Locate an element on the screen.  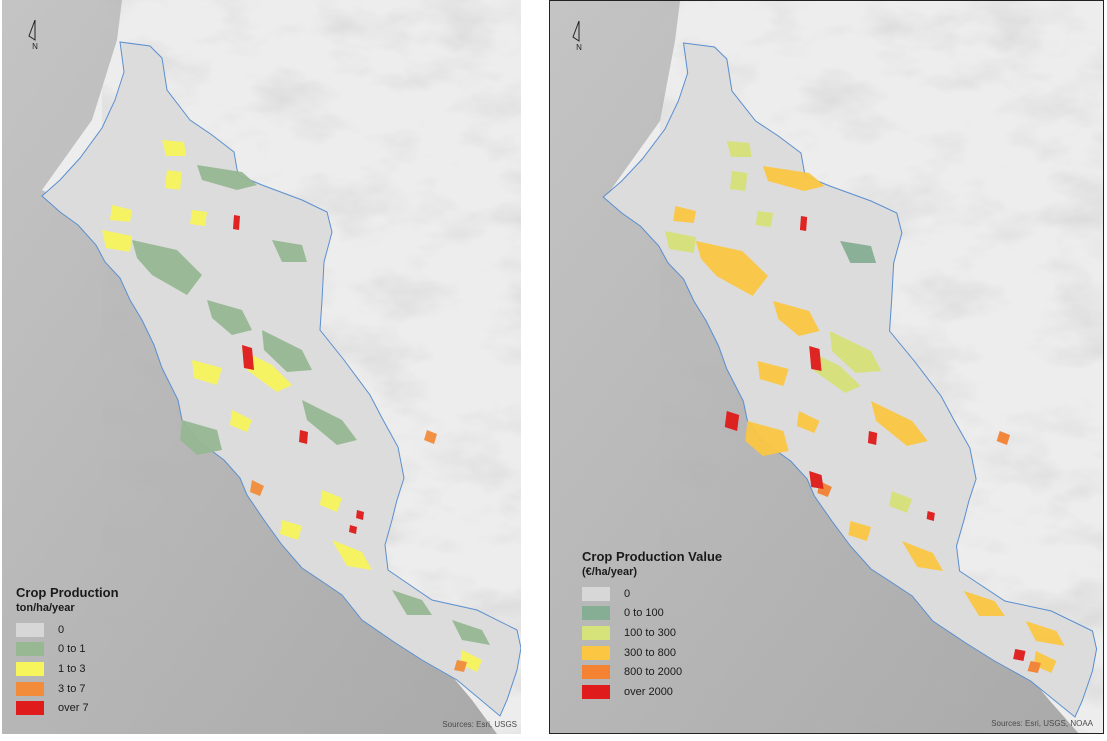
legend-label: 800 to 2000 is located at coordinates (653, 672).